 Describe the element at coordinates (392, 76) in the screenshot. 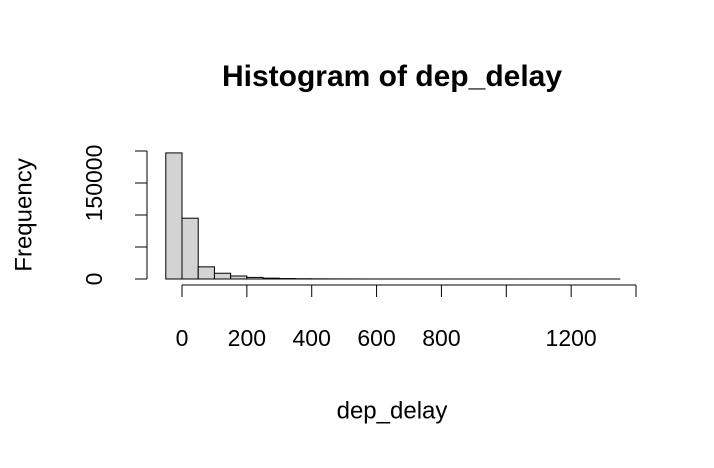

I see `chart-title: Histogram of dep_delay` at that location.